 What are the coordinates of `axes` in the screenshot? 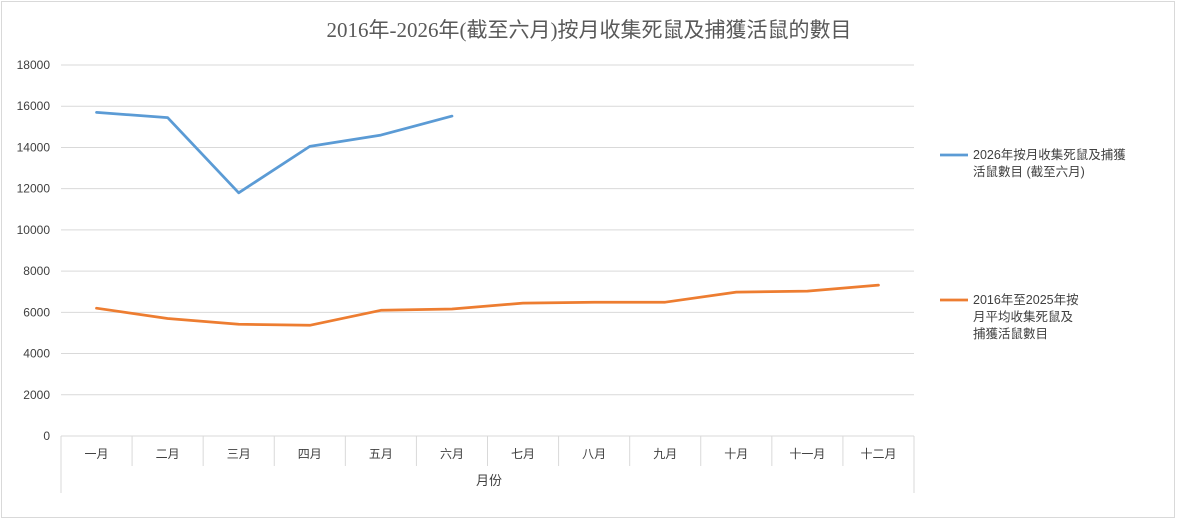 It's located at (487, 464).